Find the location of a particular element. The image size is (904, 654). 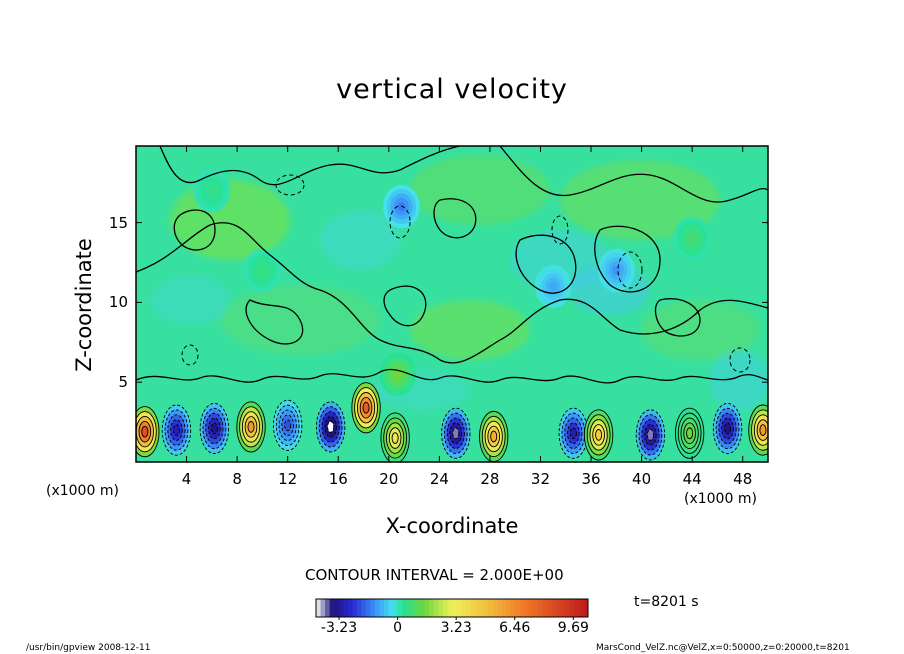

x-tick-label: 20 is located at coordinates (389, 479).